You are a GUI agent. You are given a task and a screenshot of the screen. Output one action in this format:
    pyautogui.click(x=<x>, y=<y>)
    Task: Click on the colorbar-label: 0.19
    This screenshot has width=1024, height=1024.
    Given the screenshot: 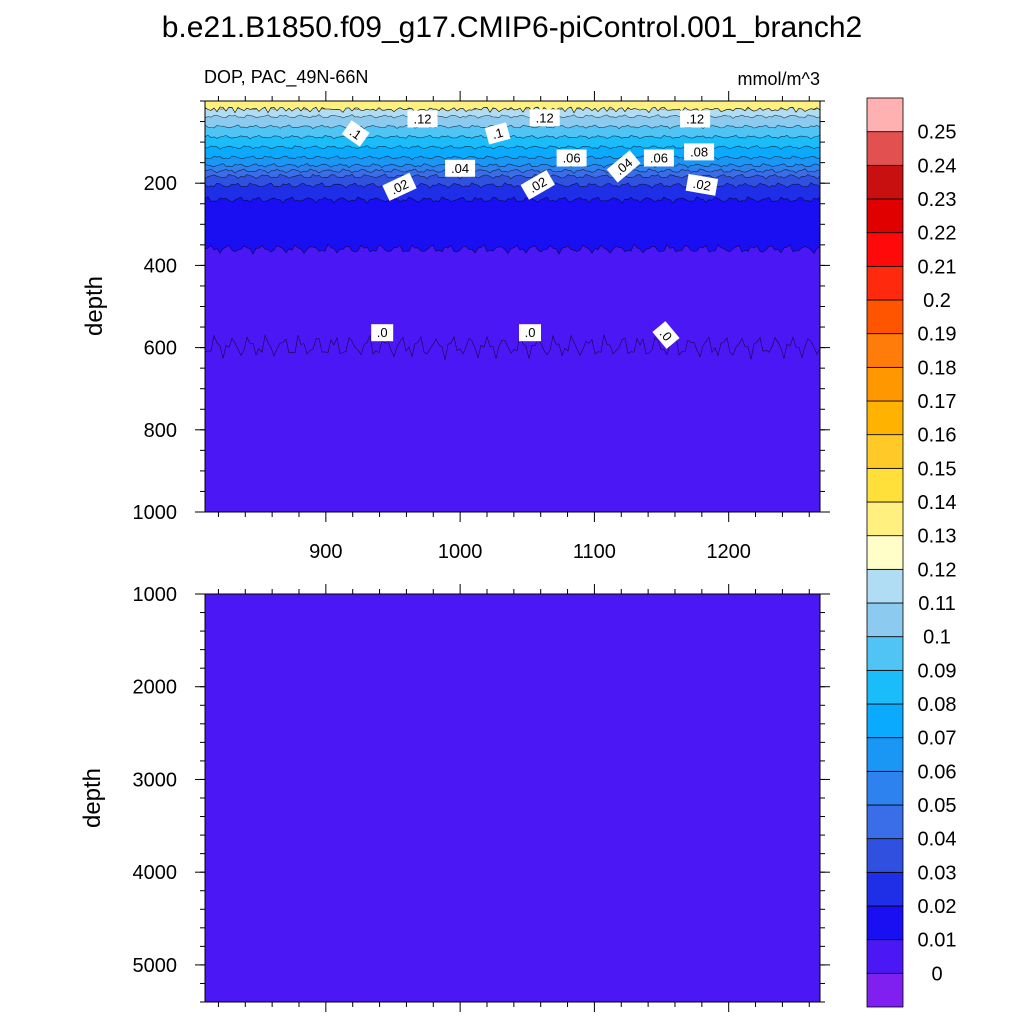 What is the action you would take?
    pyautogui.click(x=937, y=335)
    